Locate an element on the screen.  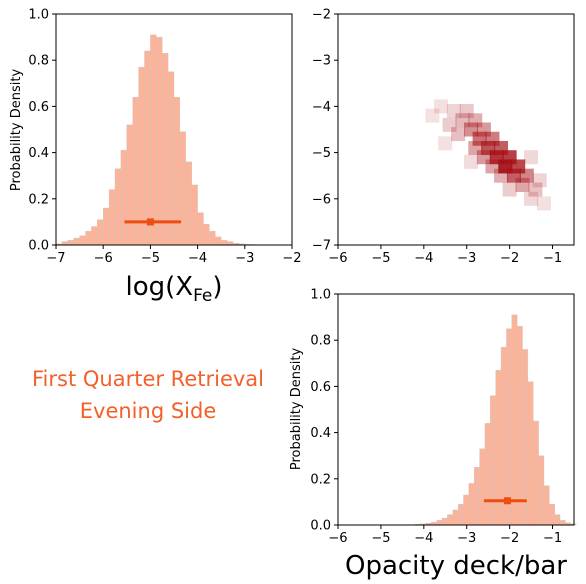
deck-errorbar is located at coordinates (505, 501).